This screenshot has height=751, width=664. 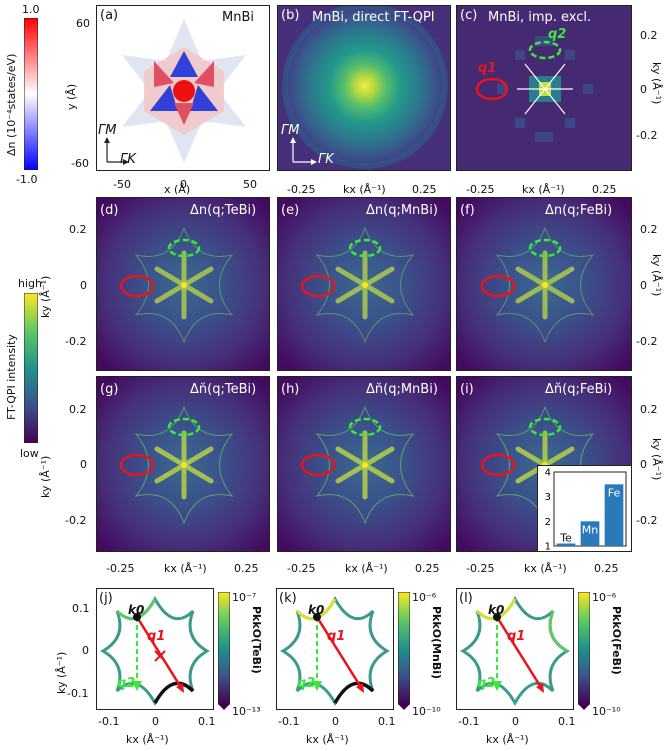 What do you see at coordinates (643, 285) in the screenshot?
I see `row2-ytick-right-mid: 0` at bounding box center [643, 285].